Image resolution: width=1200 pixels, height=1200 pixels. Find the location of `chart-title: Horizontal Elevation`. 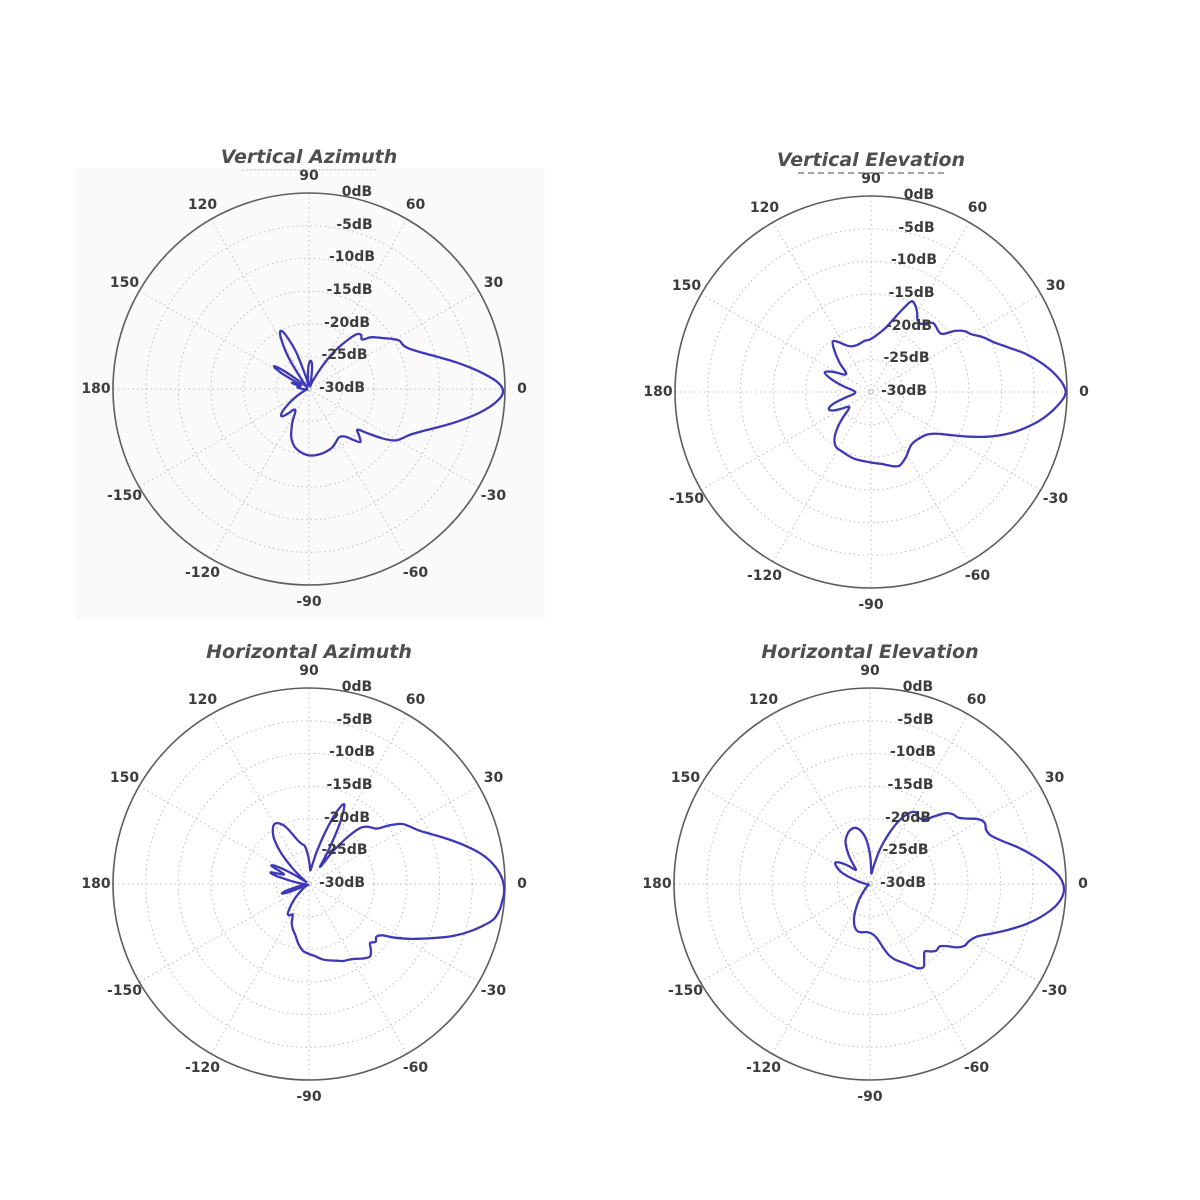

chart-title: Horizontal Elevation is located at coordinates (870, 652).